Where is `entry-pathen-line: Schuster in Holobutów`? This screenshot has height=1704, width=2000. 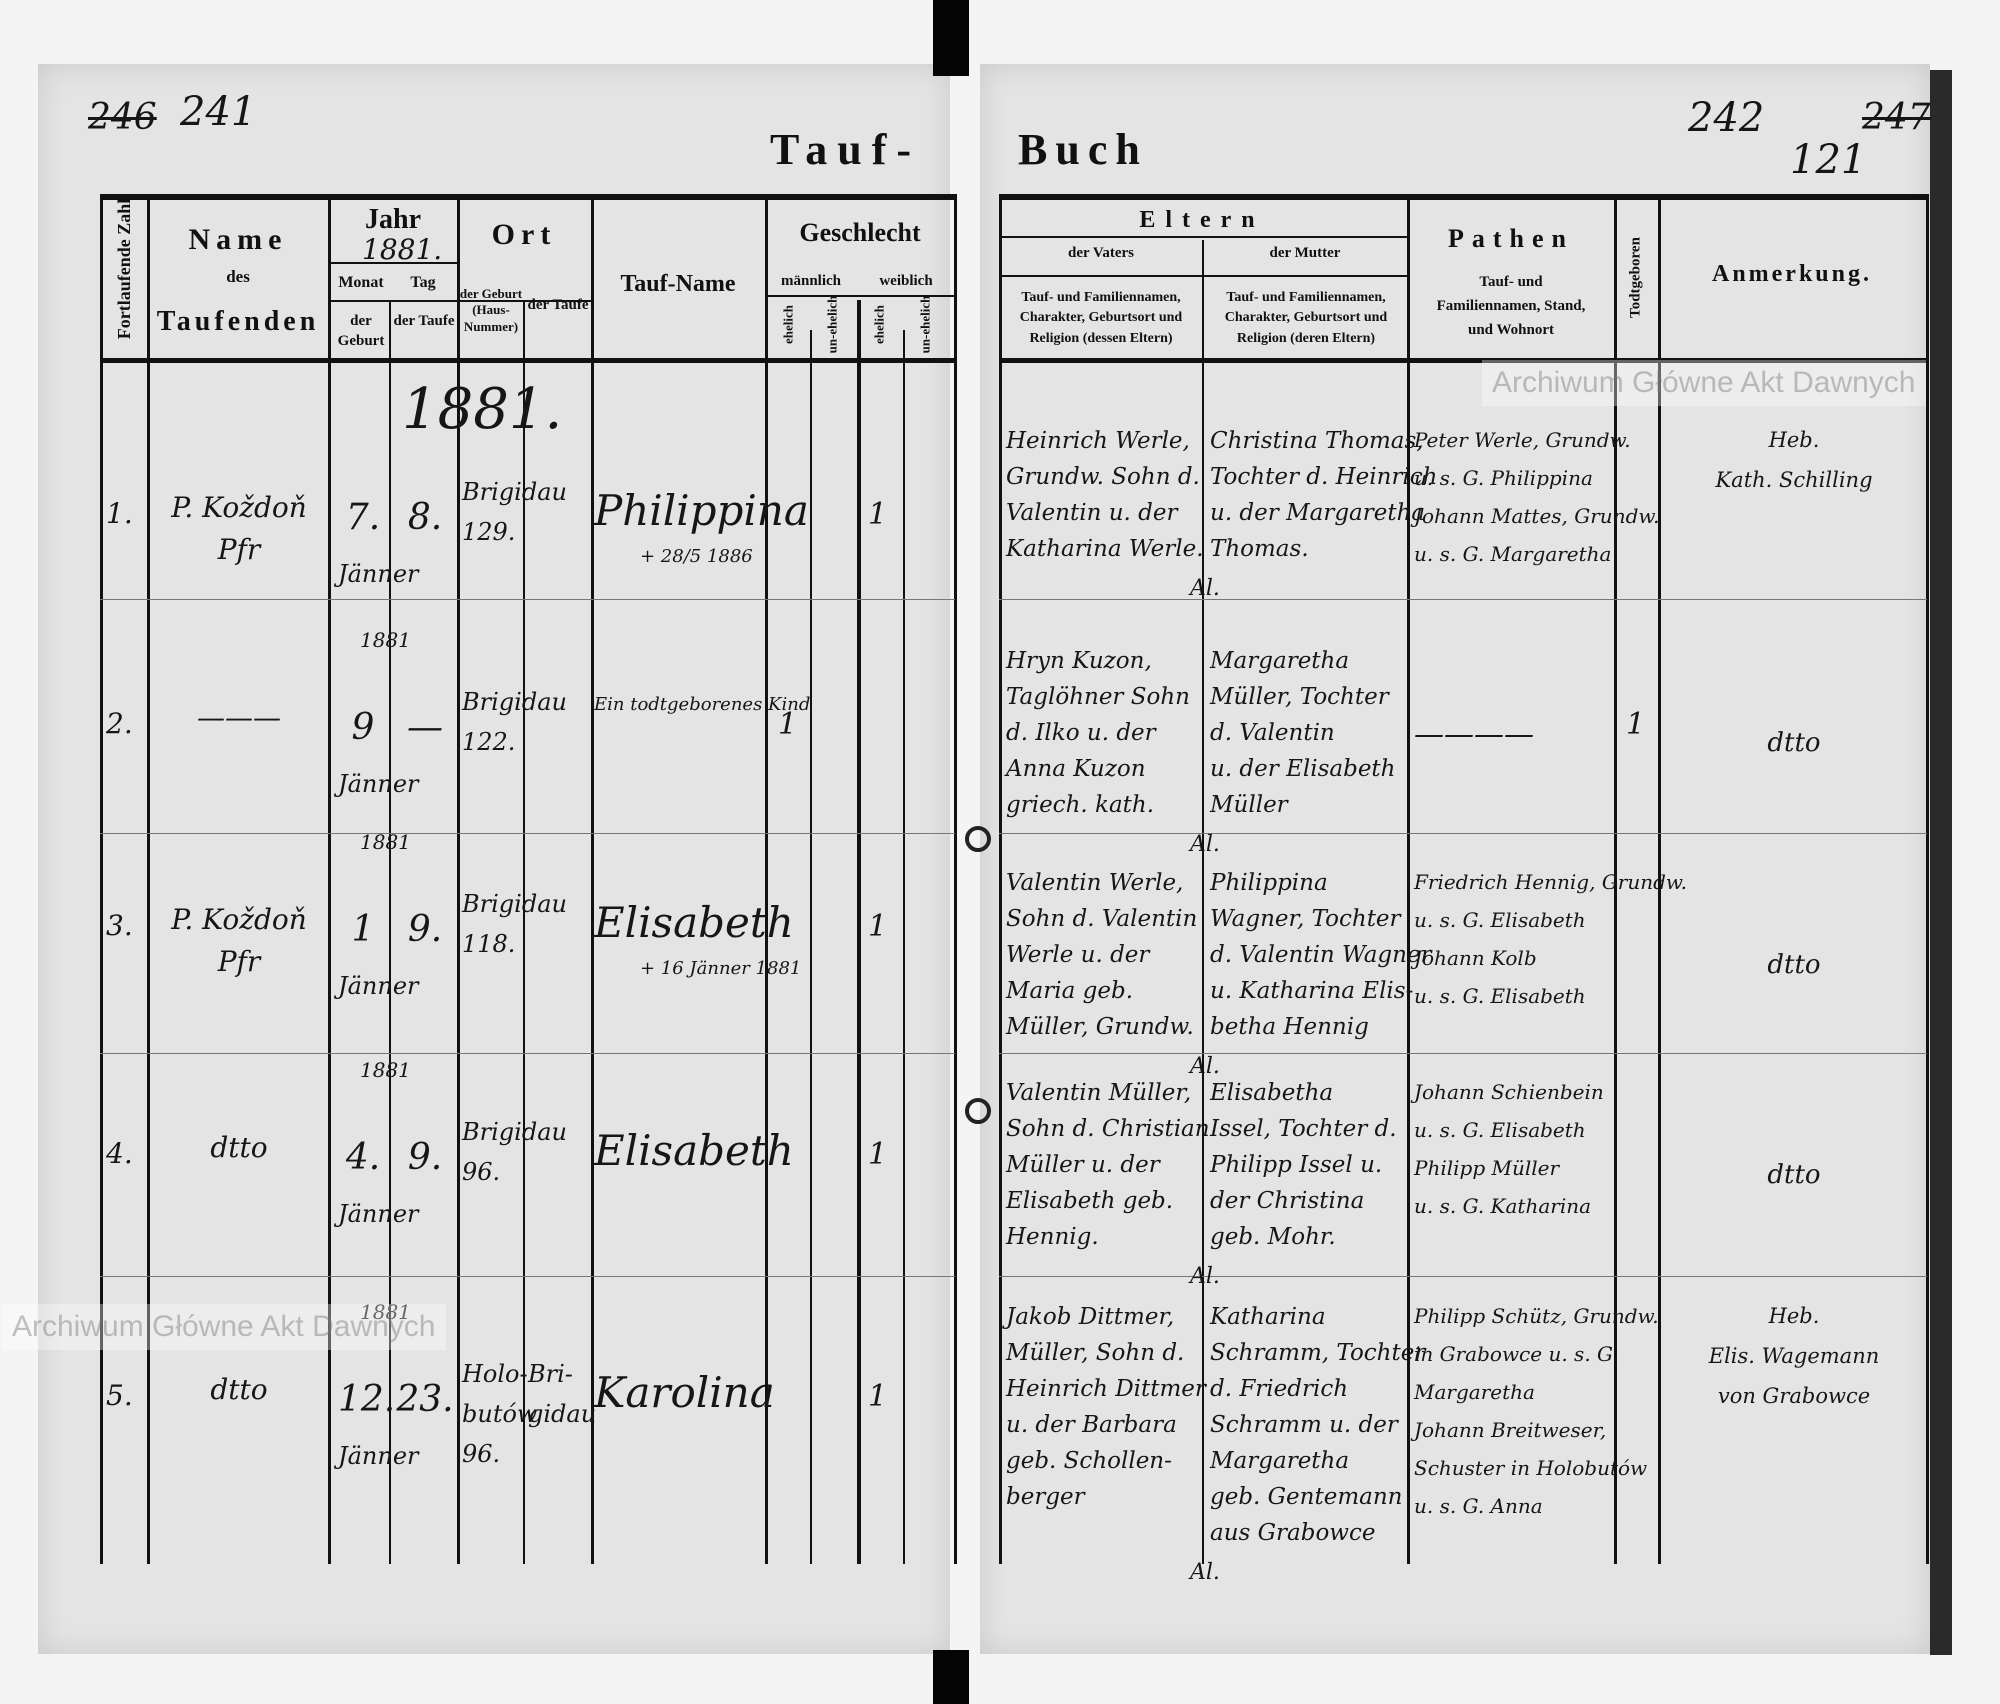
entry-pathen-line: Schuster in Holobutów is located at coordinates (1531, 1468).